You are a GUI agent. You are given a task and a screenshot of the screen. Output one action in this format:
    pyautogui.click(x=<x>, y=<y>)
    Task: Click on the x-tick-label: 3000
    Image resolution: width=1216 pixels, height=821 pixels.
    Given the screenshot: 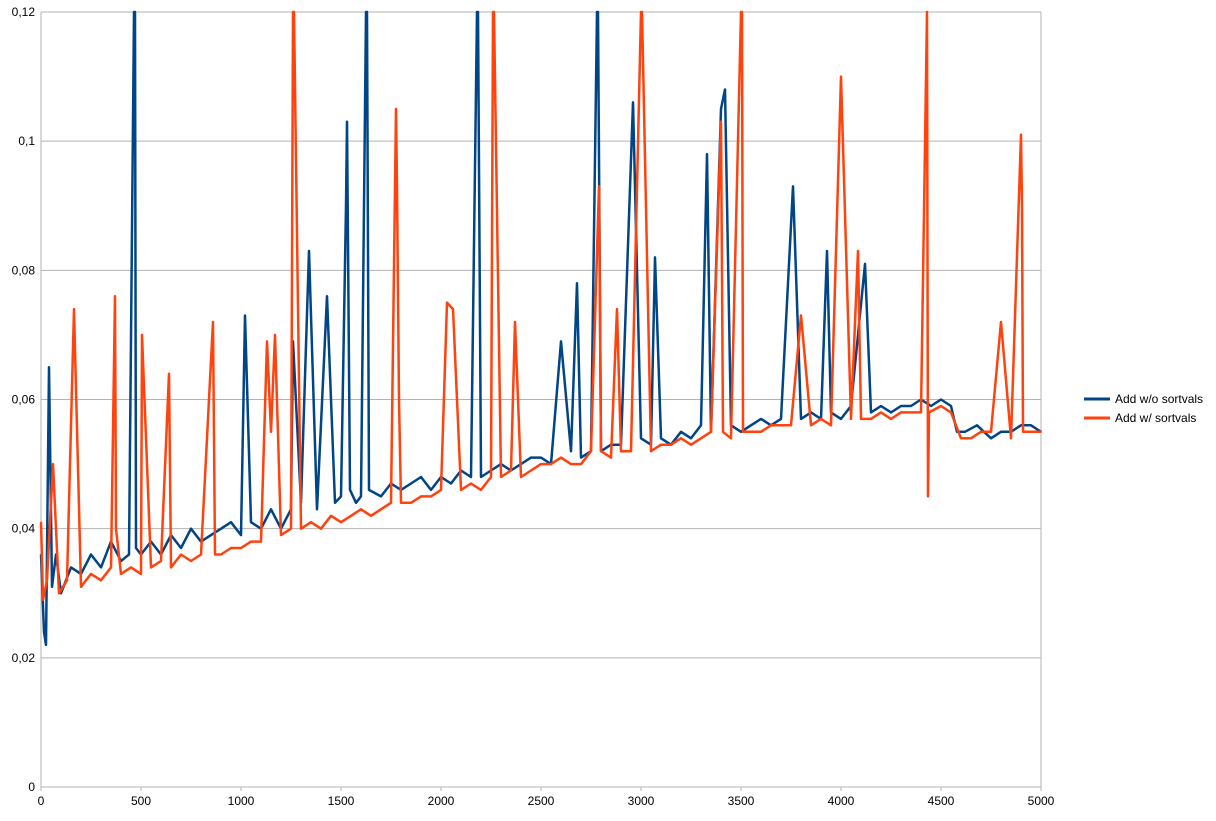 What is the action you would take?
    pyautogui.click(x=641, y=801)
    